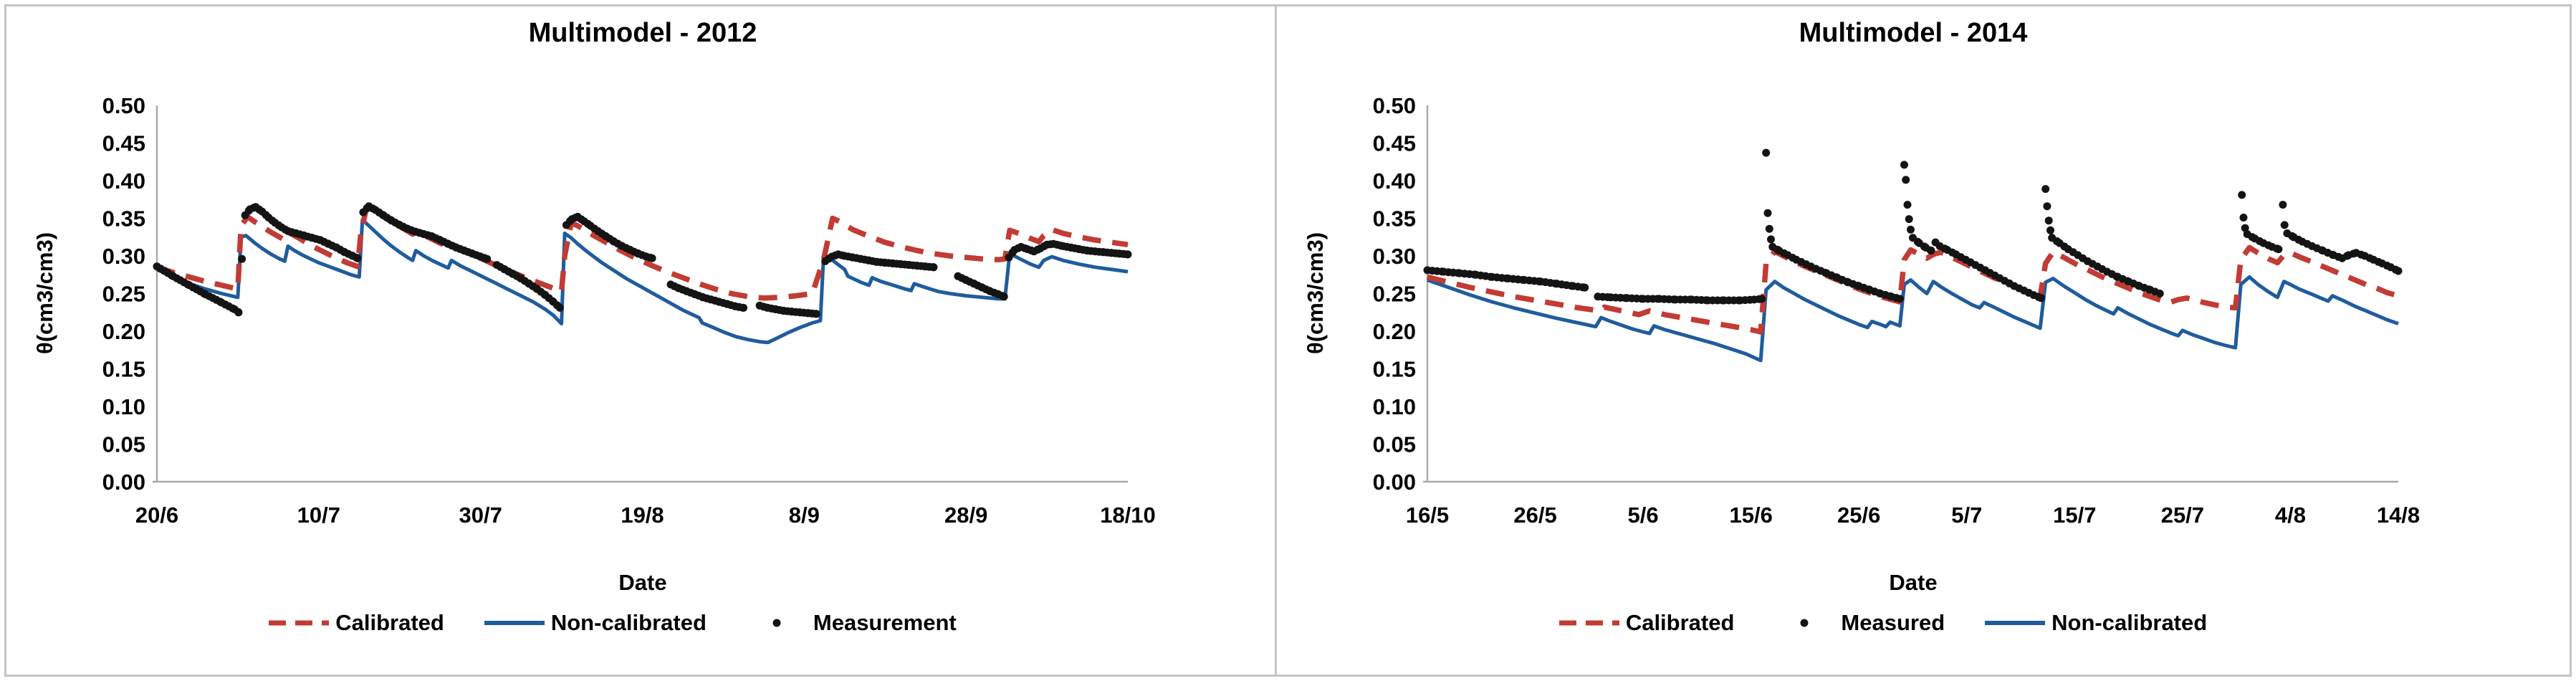 This screenshot has width=2576, height=681. Describe the element at coordinates (642, 33) in the screenshot. I see `chart-title: Multimodel - 2012` at that location.